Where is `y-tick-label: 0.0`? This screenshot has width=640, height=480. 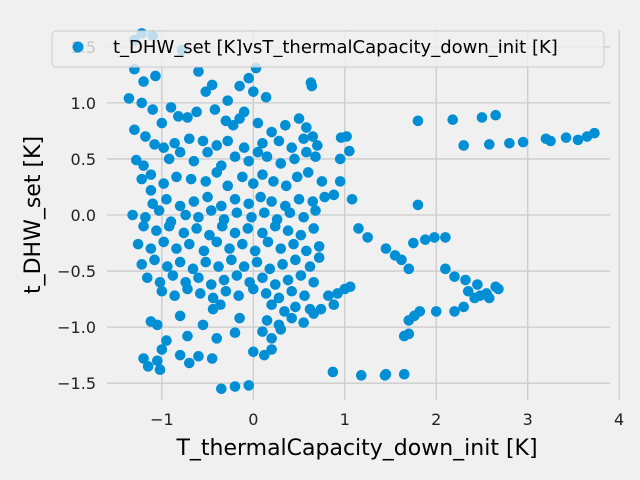
y-tick-label: 0.0 is located at coordinates (83, 215).